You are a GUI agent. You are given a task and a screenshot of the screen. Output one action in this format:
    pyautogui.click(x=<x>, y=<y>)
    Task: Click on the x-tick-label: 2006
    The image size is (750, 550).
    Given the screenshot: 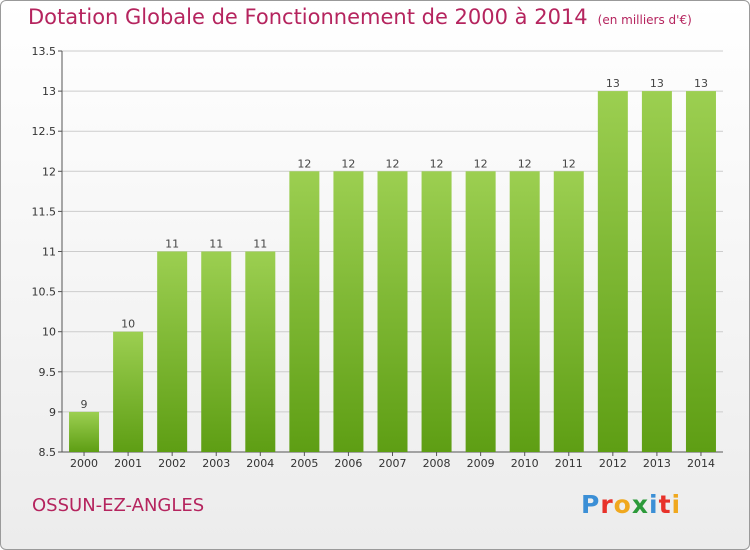 What is the action you would take?
    pyautogui.click(x=348, y=463)
    